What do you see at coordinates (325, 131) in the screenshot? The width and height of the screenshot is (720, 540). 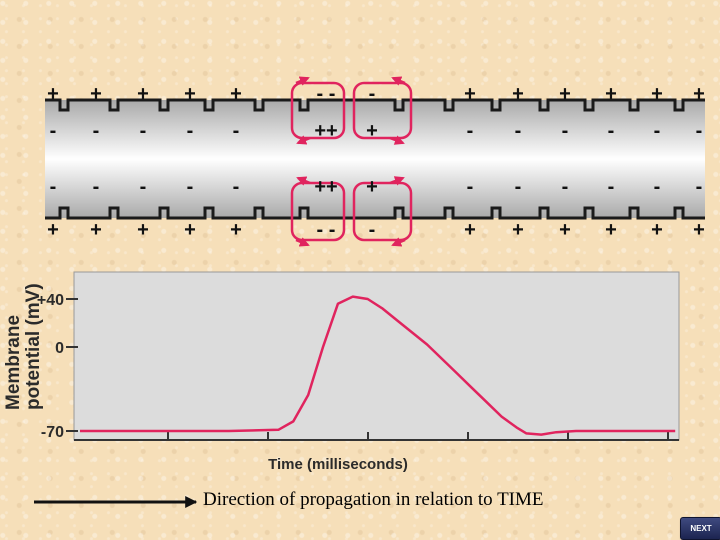 I see `top-inside-sign: ++` at bounding box center [325, 131].